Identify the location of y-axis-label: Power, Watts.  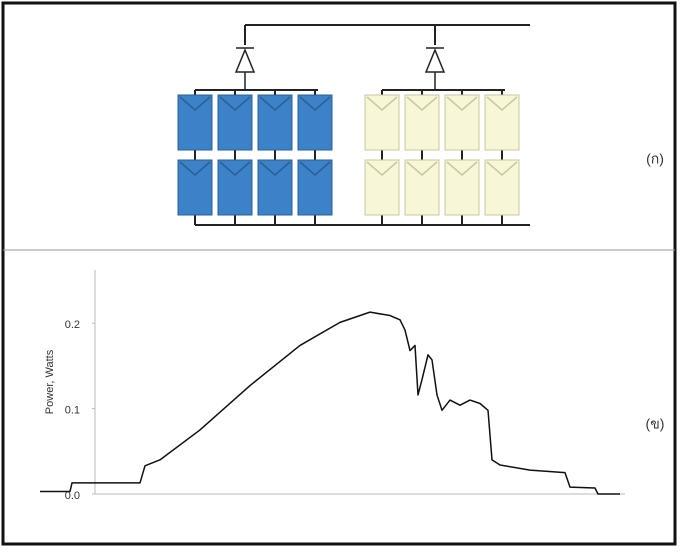
(50, 381).